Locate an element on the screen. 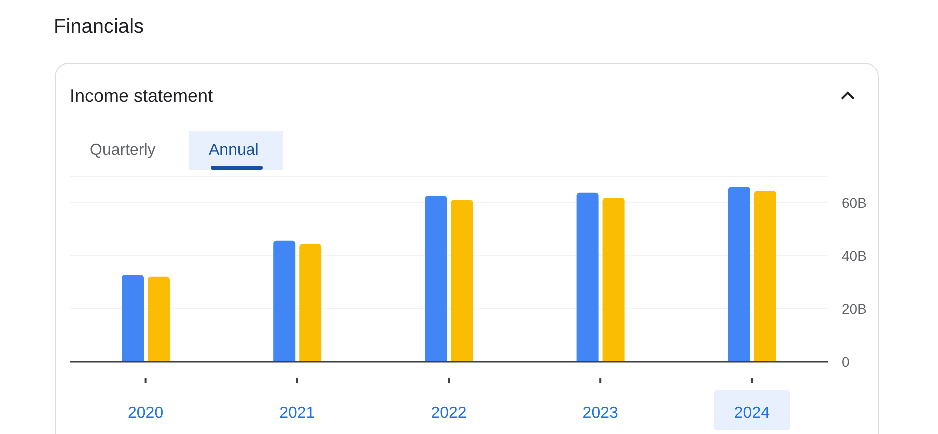  x-tick-label: 2020 is located at coordinates (146, 413).